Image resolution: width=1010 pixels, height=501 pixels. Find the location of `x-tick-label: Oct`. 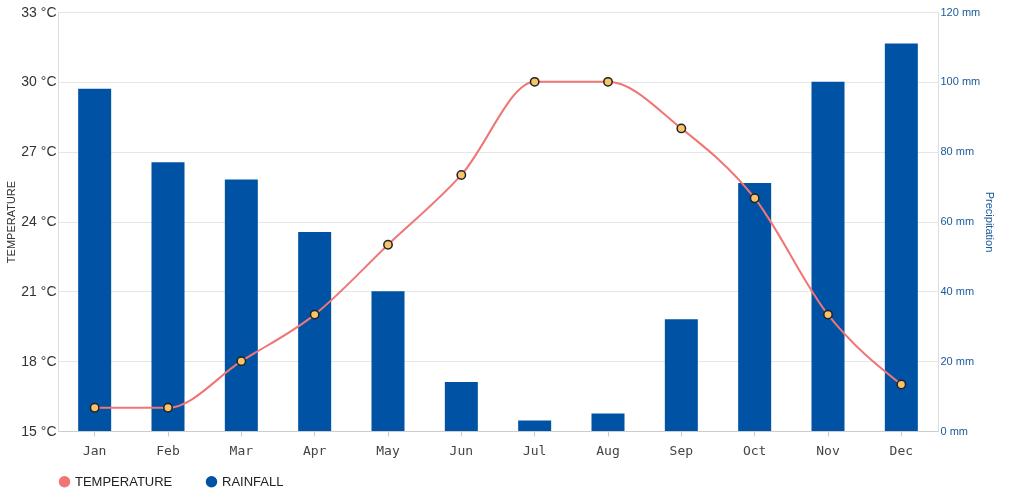

x-tick-label: Oct is located at coordinates (754, 450).